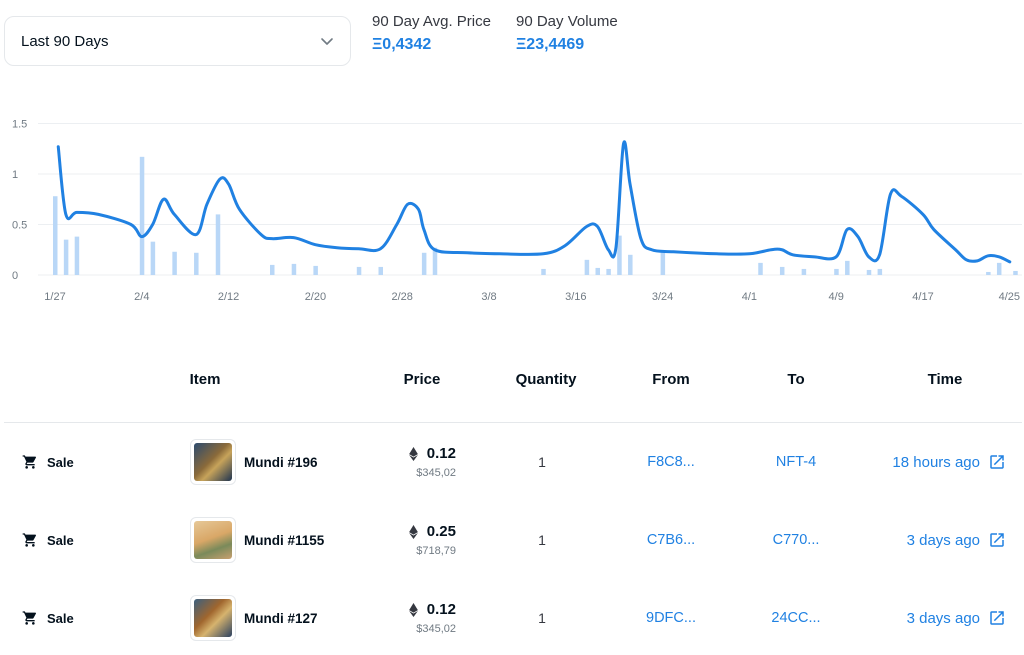 The image size is (1024, 655). What do you see at coordinates (567, 21) in the screenshot?
I see `volume-label: 90 Day Volume` at bounding box center [567, 21].